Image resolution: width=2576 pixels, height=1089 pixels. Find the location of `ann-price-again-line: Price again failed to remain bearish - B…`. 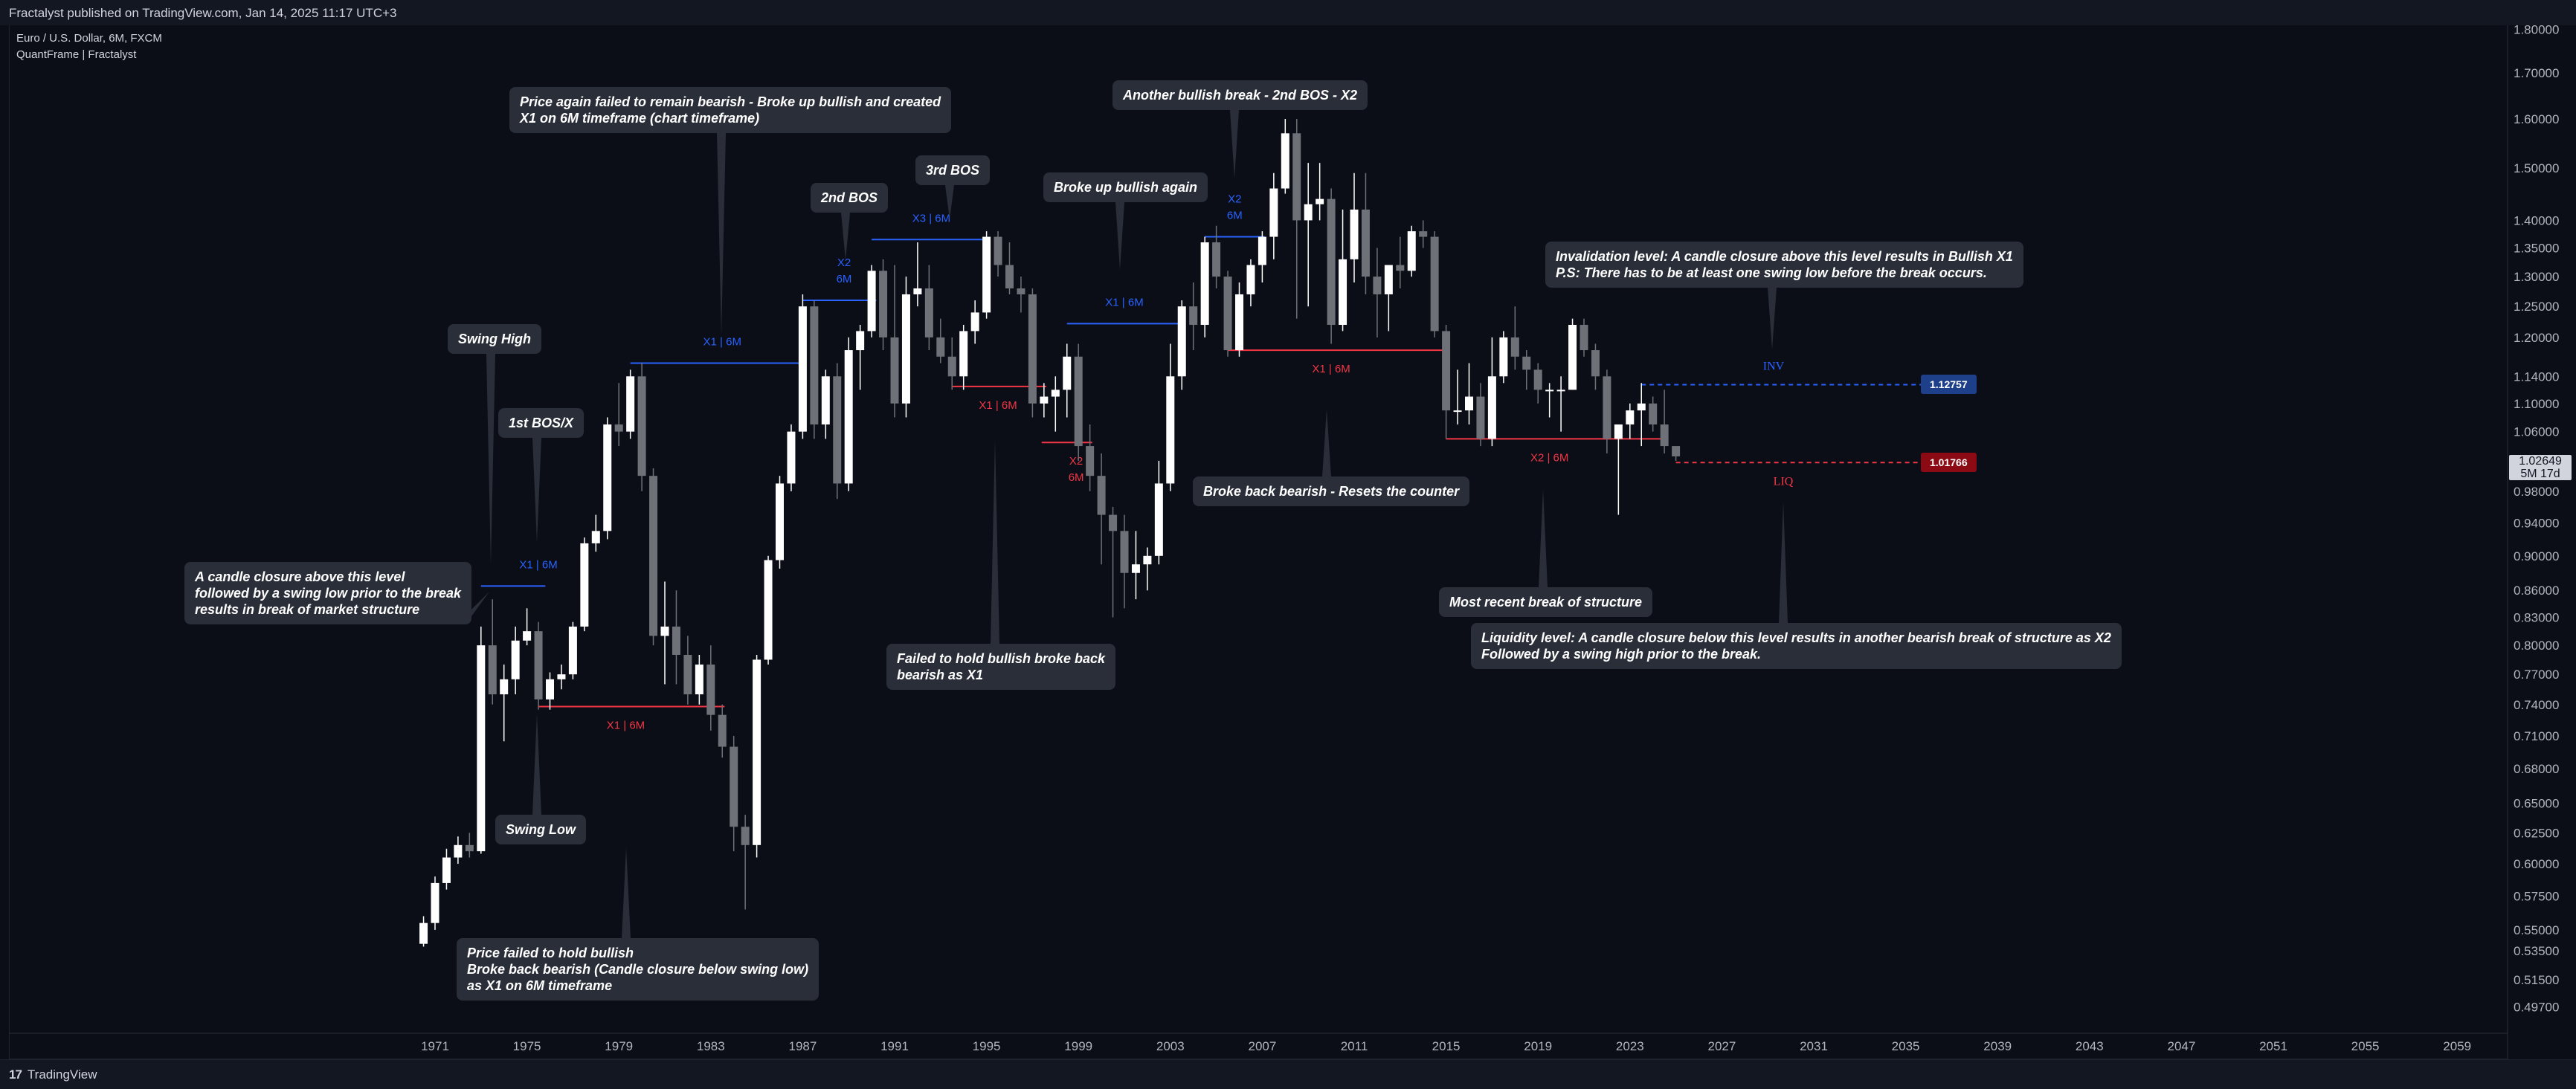

ann-price-again-line: Price again failed to remain bearish - B… is located at coordinates (730, 102).